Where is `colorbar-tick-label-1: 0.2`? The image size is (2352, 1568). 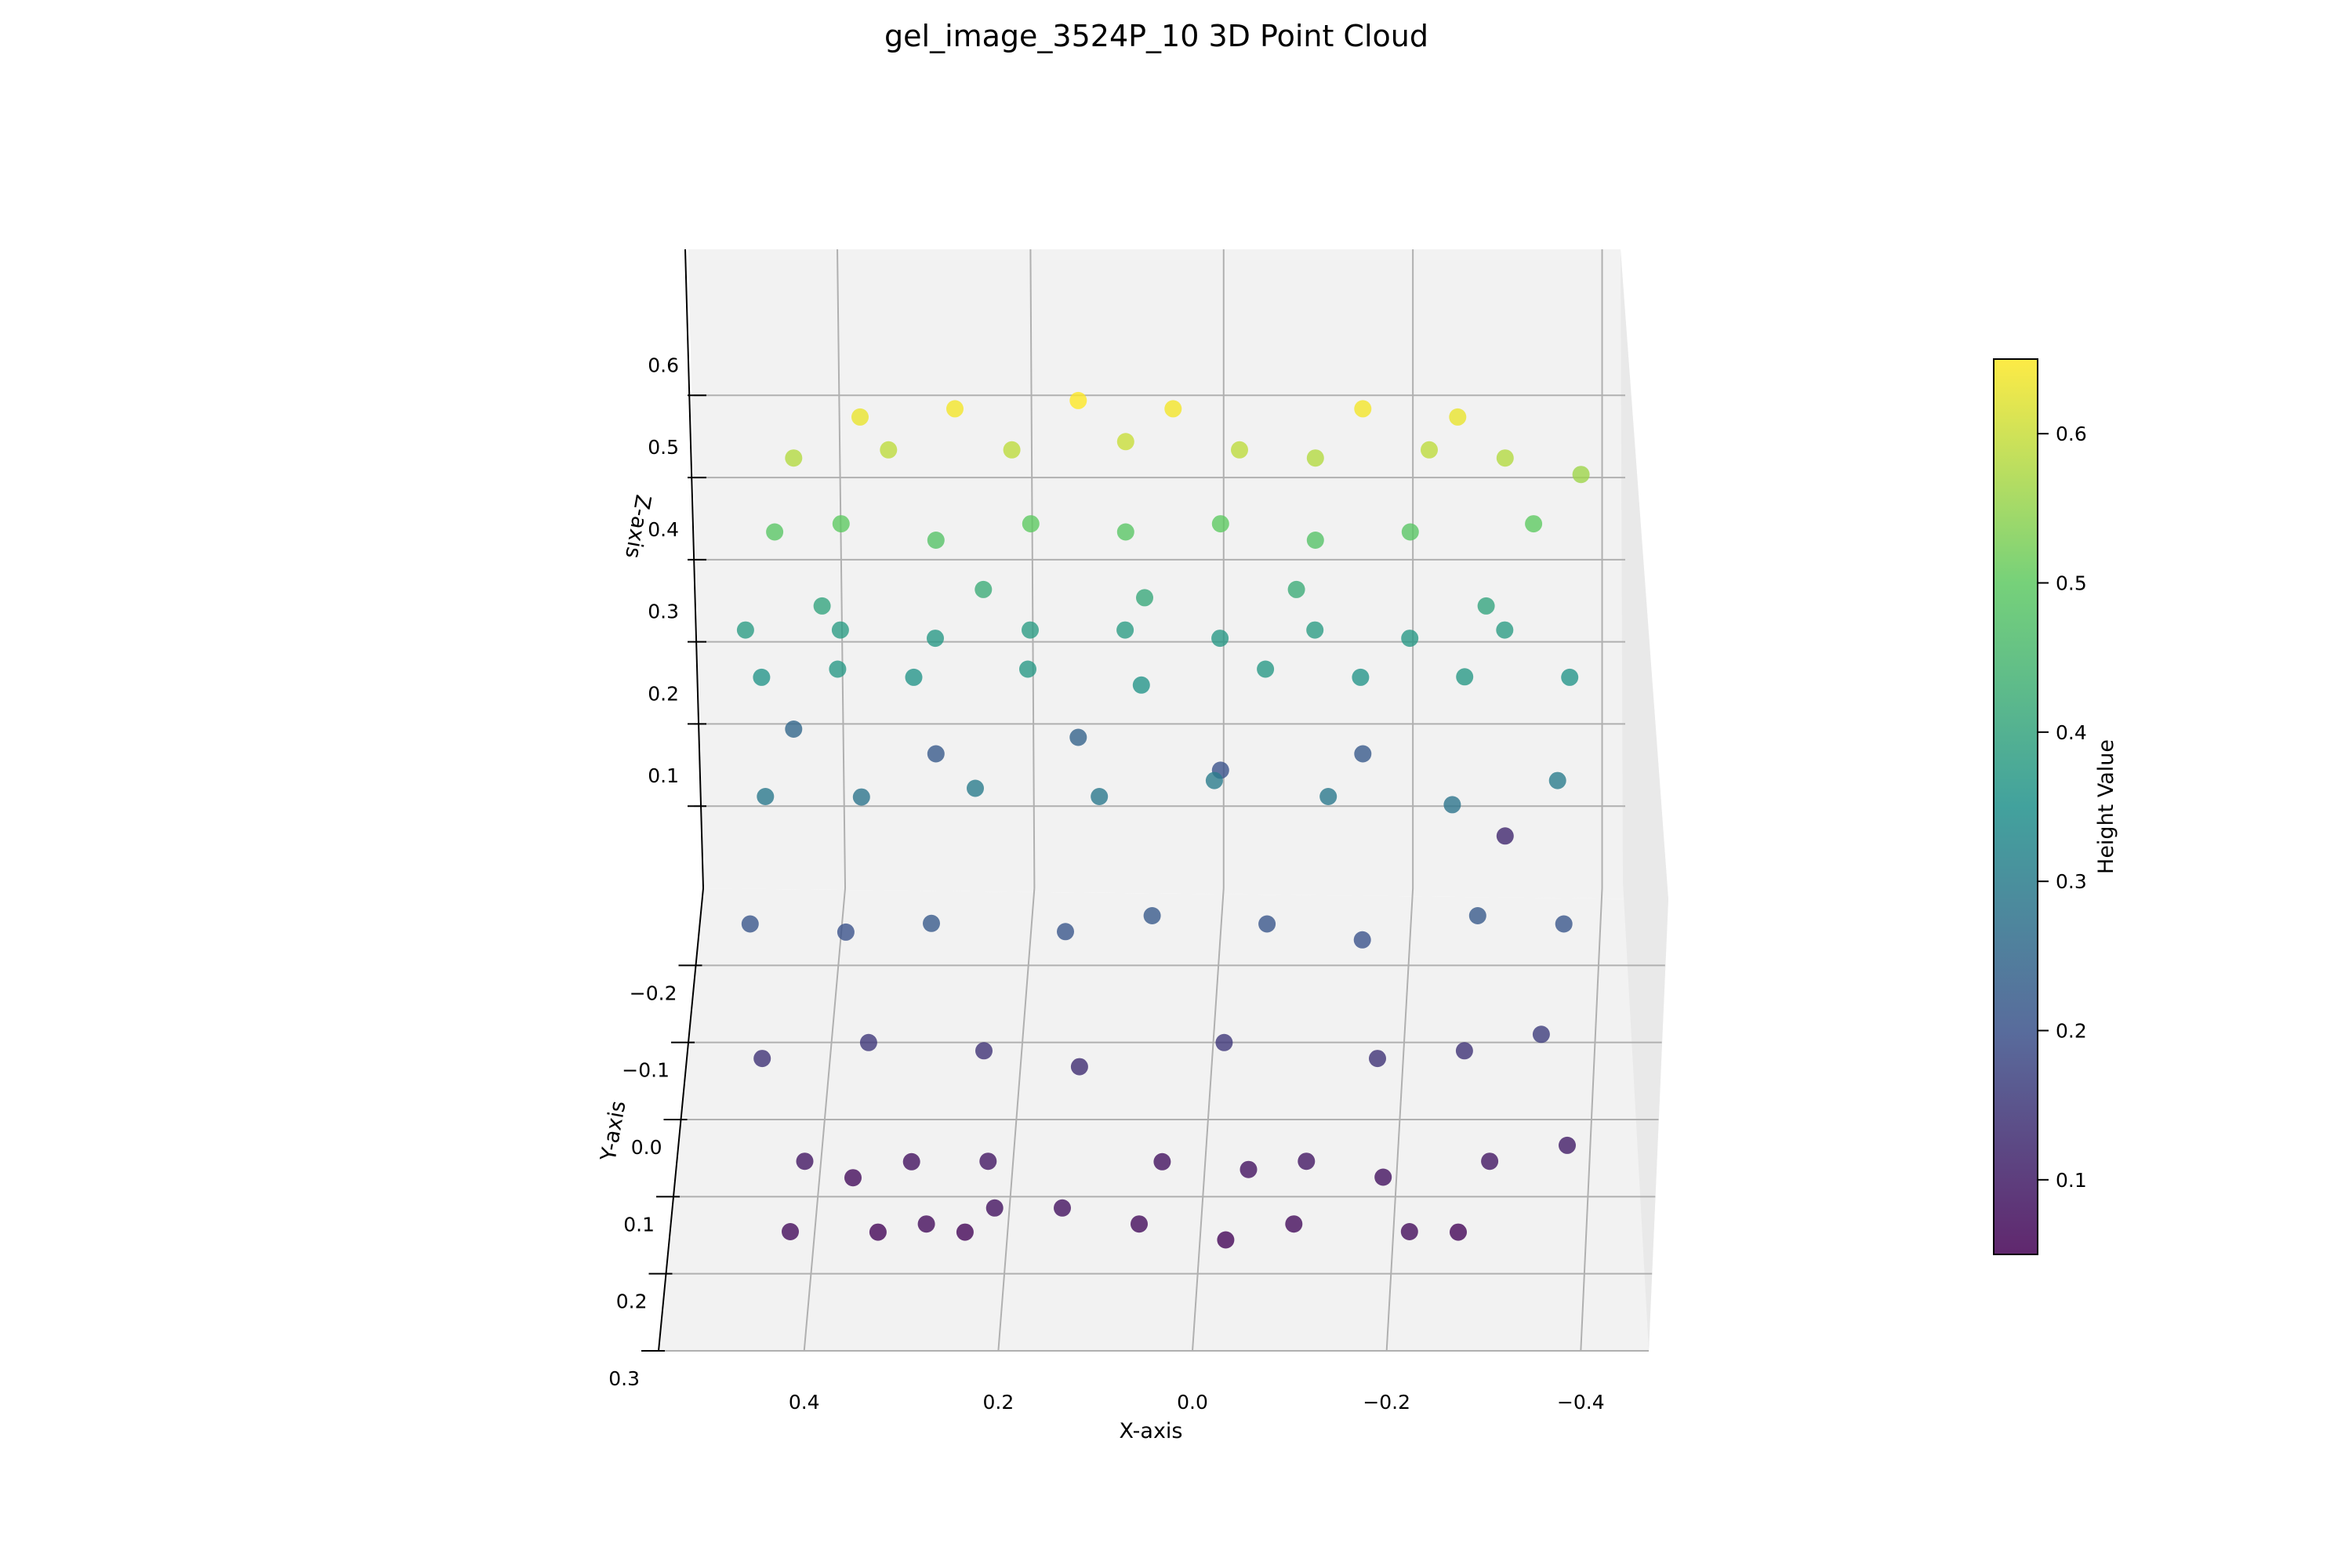 colorbar-tick-label-1: 0.2 is located at coordinates (2071, 1031).